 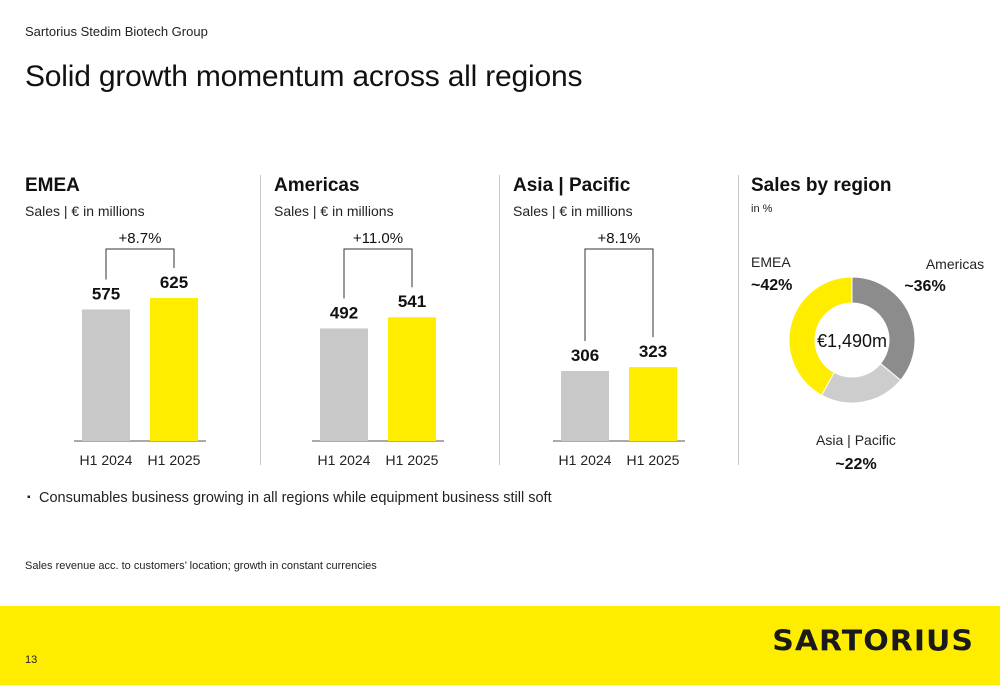 I want to click on asia-pacific-subtitle: Sales | € in millions, so click(x=573, y=211).